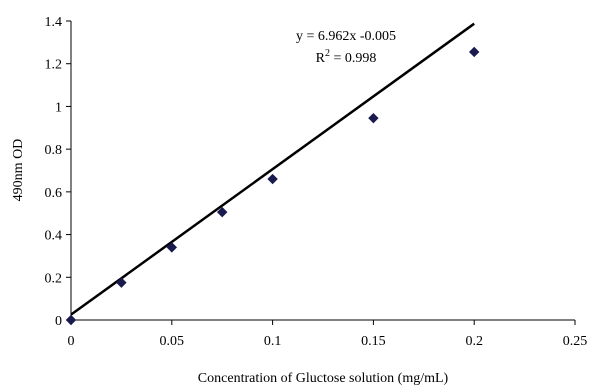 This screenshot has width=590, height=388. What do you see at coordinates (71, 341) in the screenshot?
I see `x-tick-label: 0` at bounding box center [71, 341].